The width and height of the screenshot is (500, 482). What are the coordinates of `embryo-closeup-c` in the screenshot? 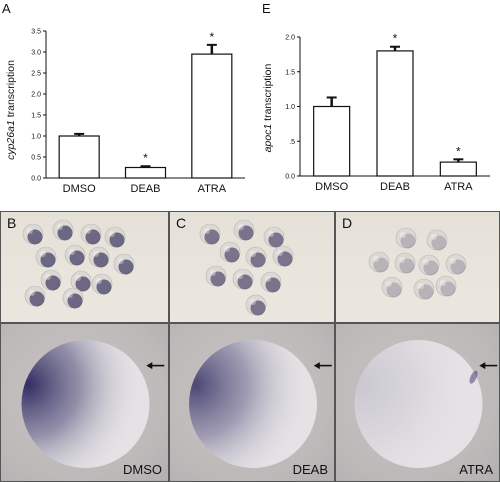 It's located at (260, 404).